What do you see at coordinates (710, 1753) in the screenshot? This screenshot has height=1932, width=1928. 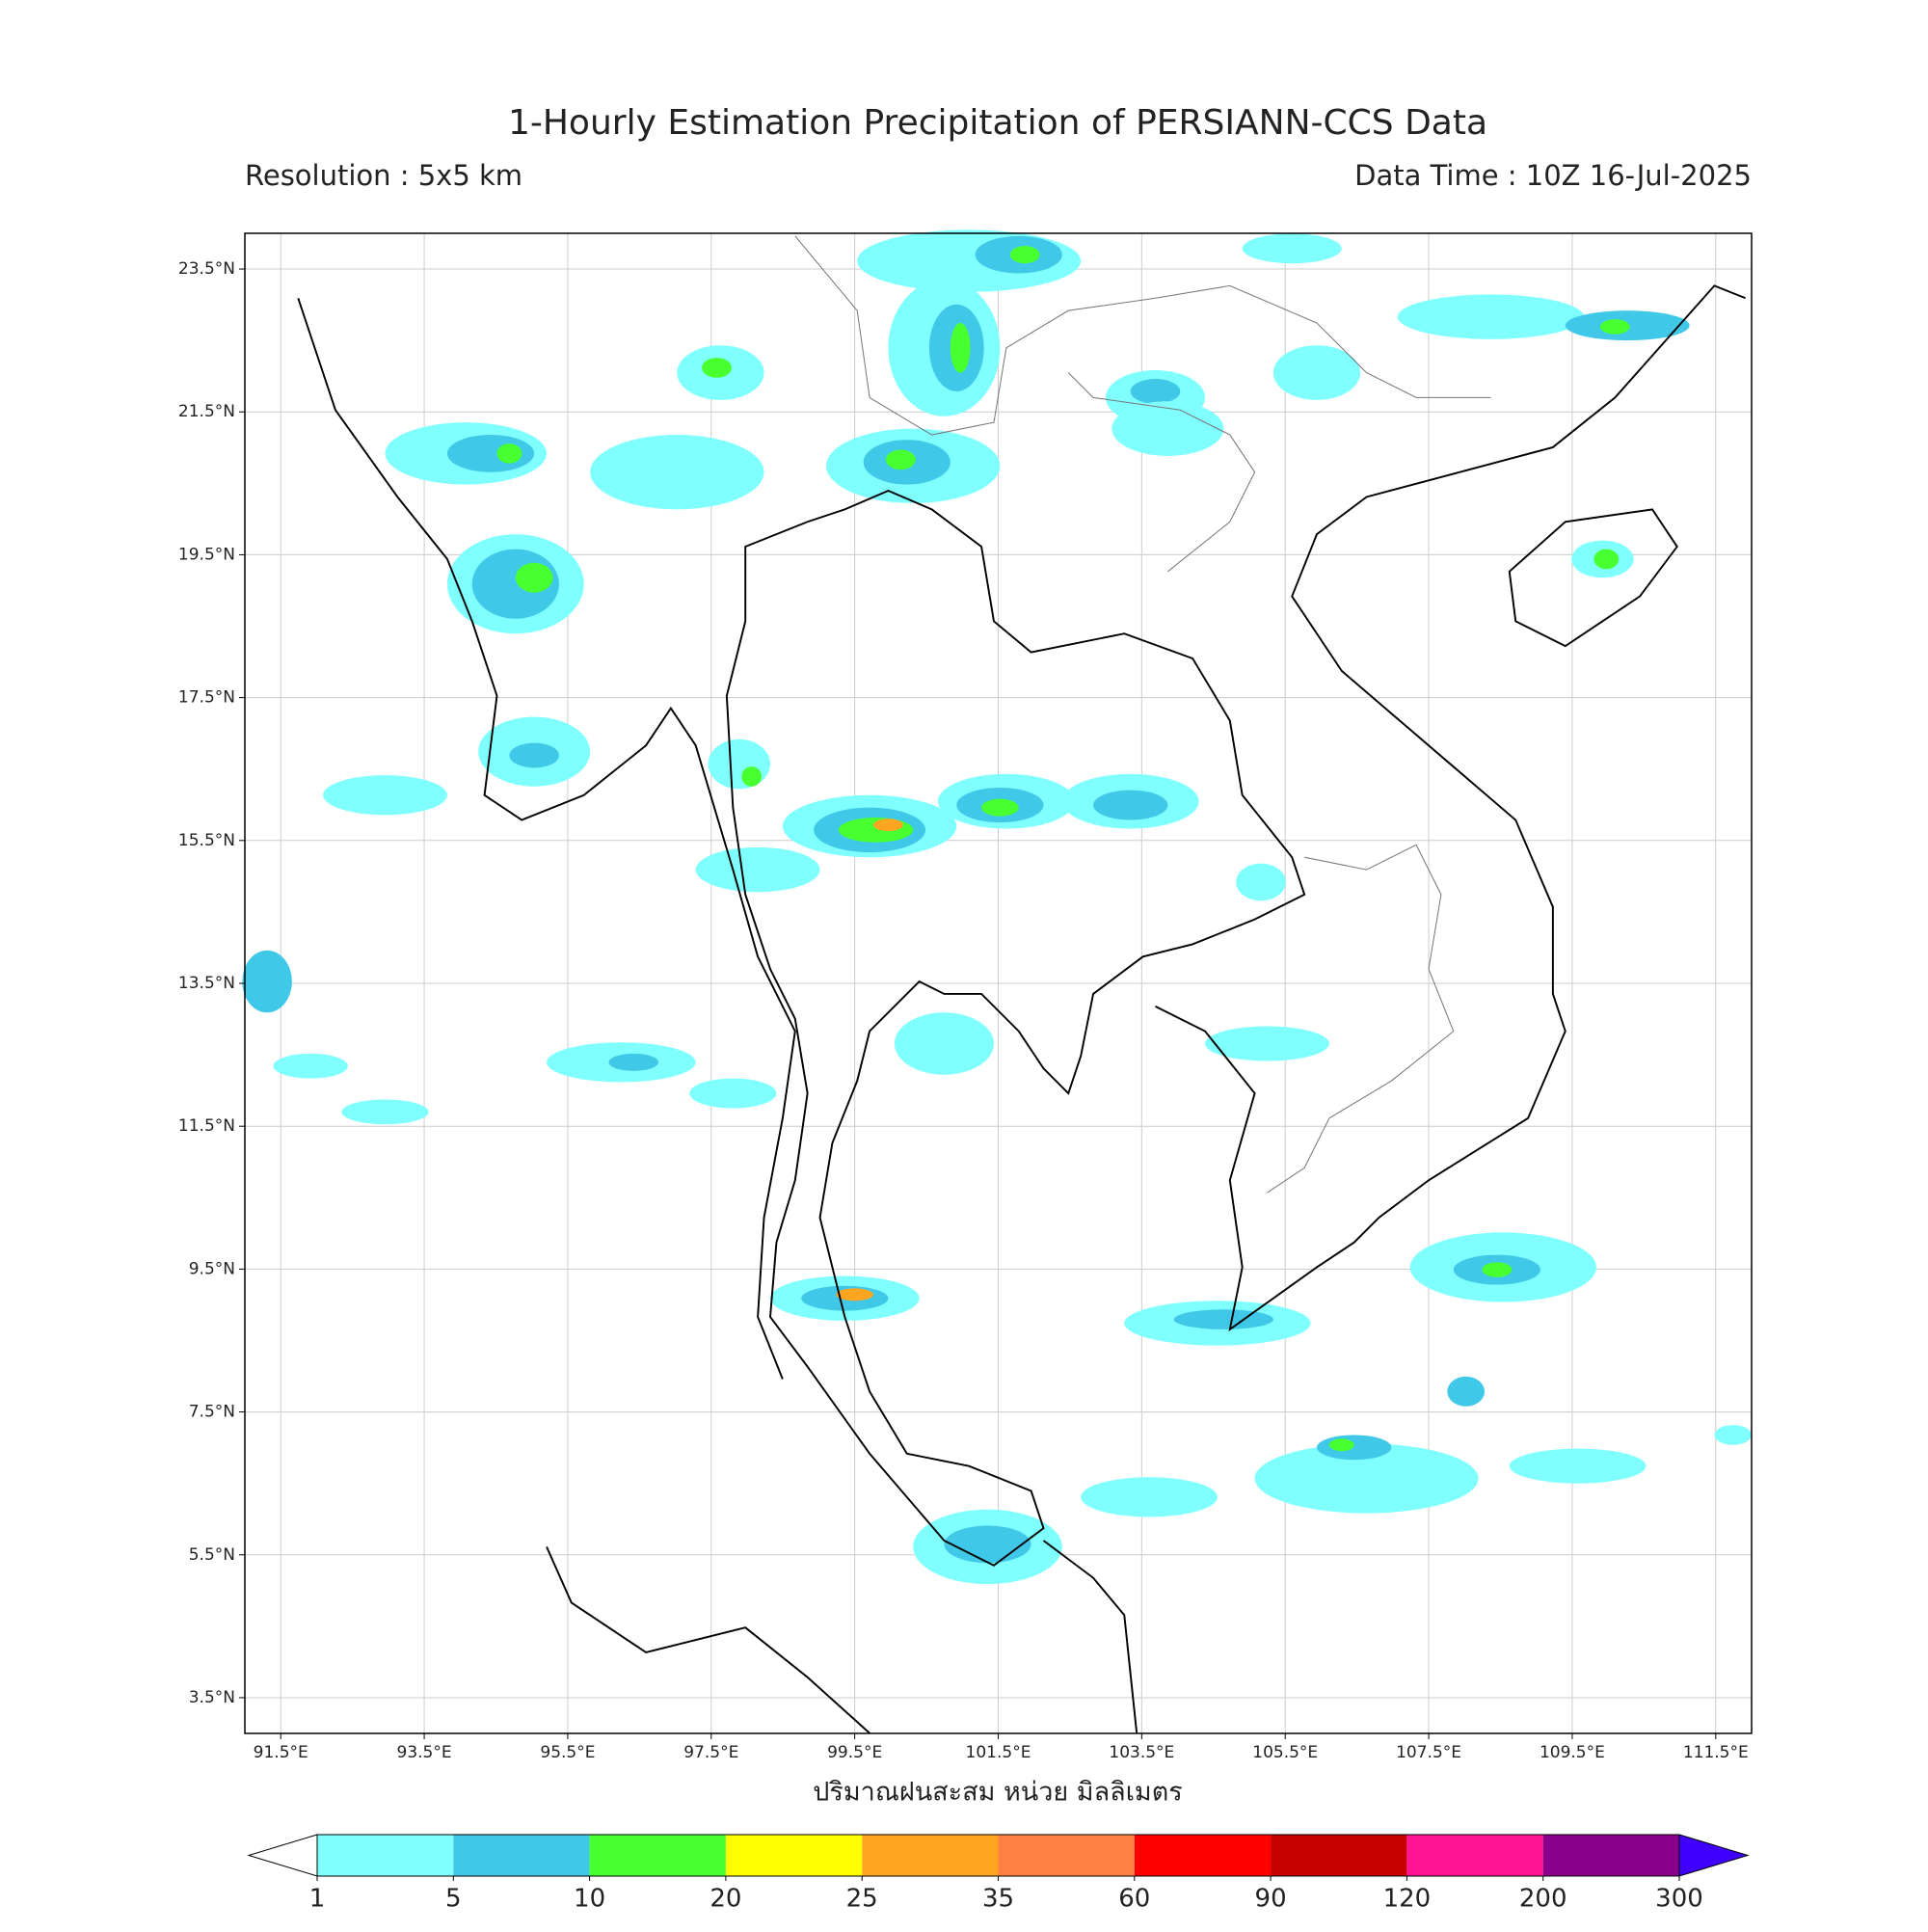 I see `x-tick-label: 97.5°E` at bounding box center [710, 1753].